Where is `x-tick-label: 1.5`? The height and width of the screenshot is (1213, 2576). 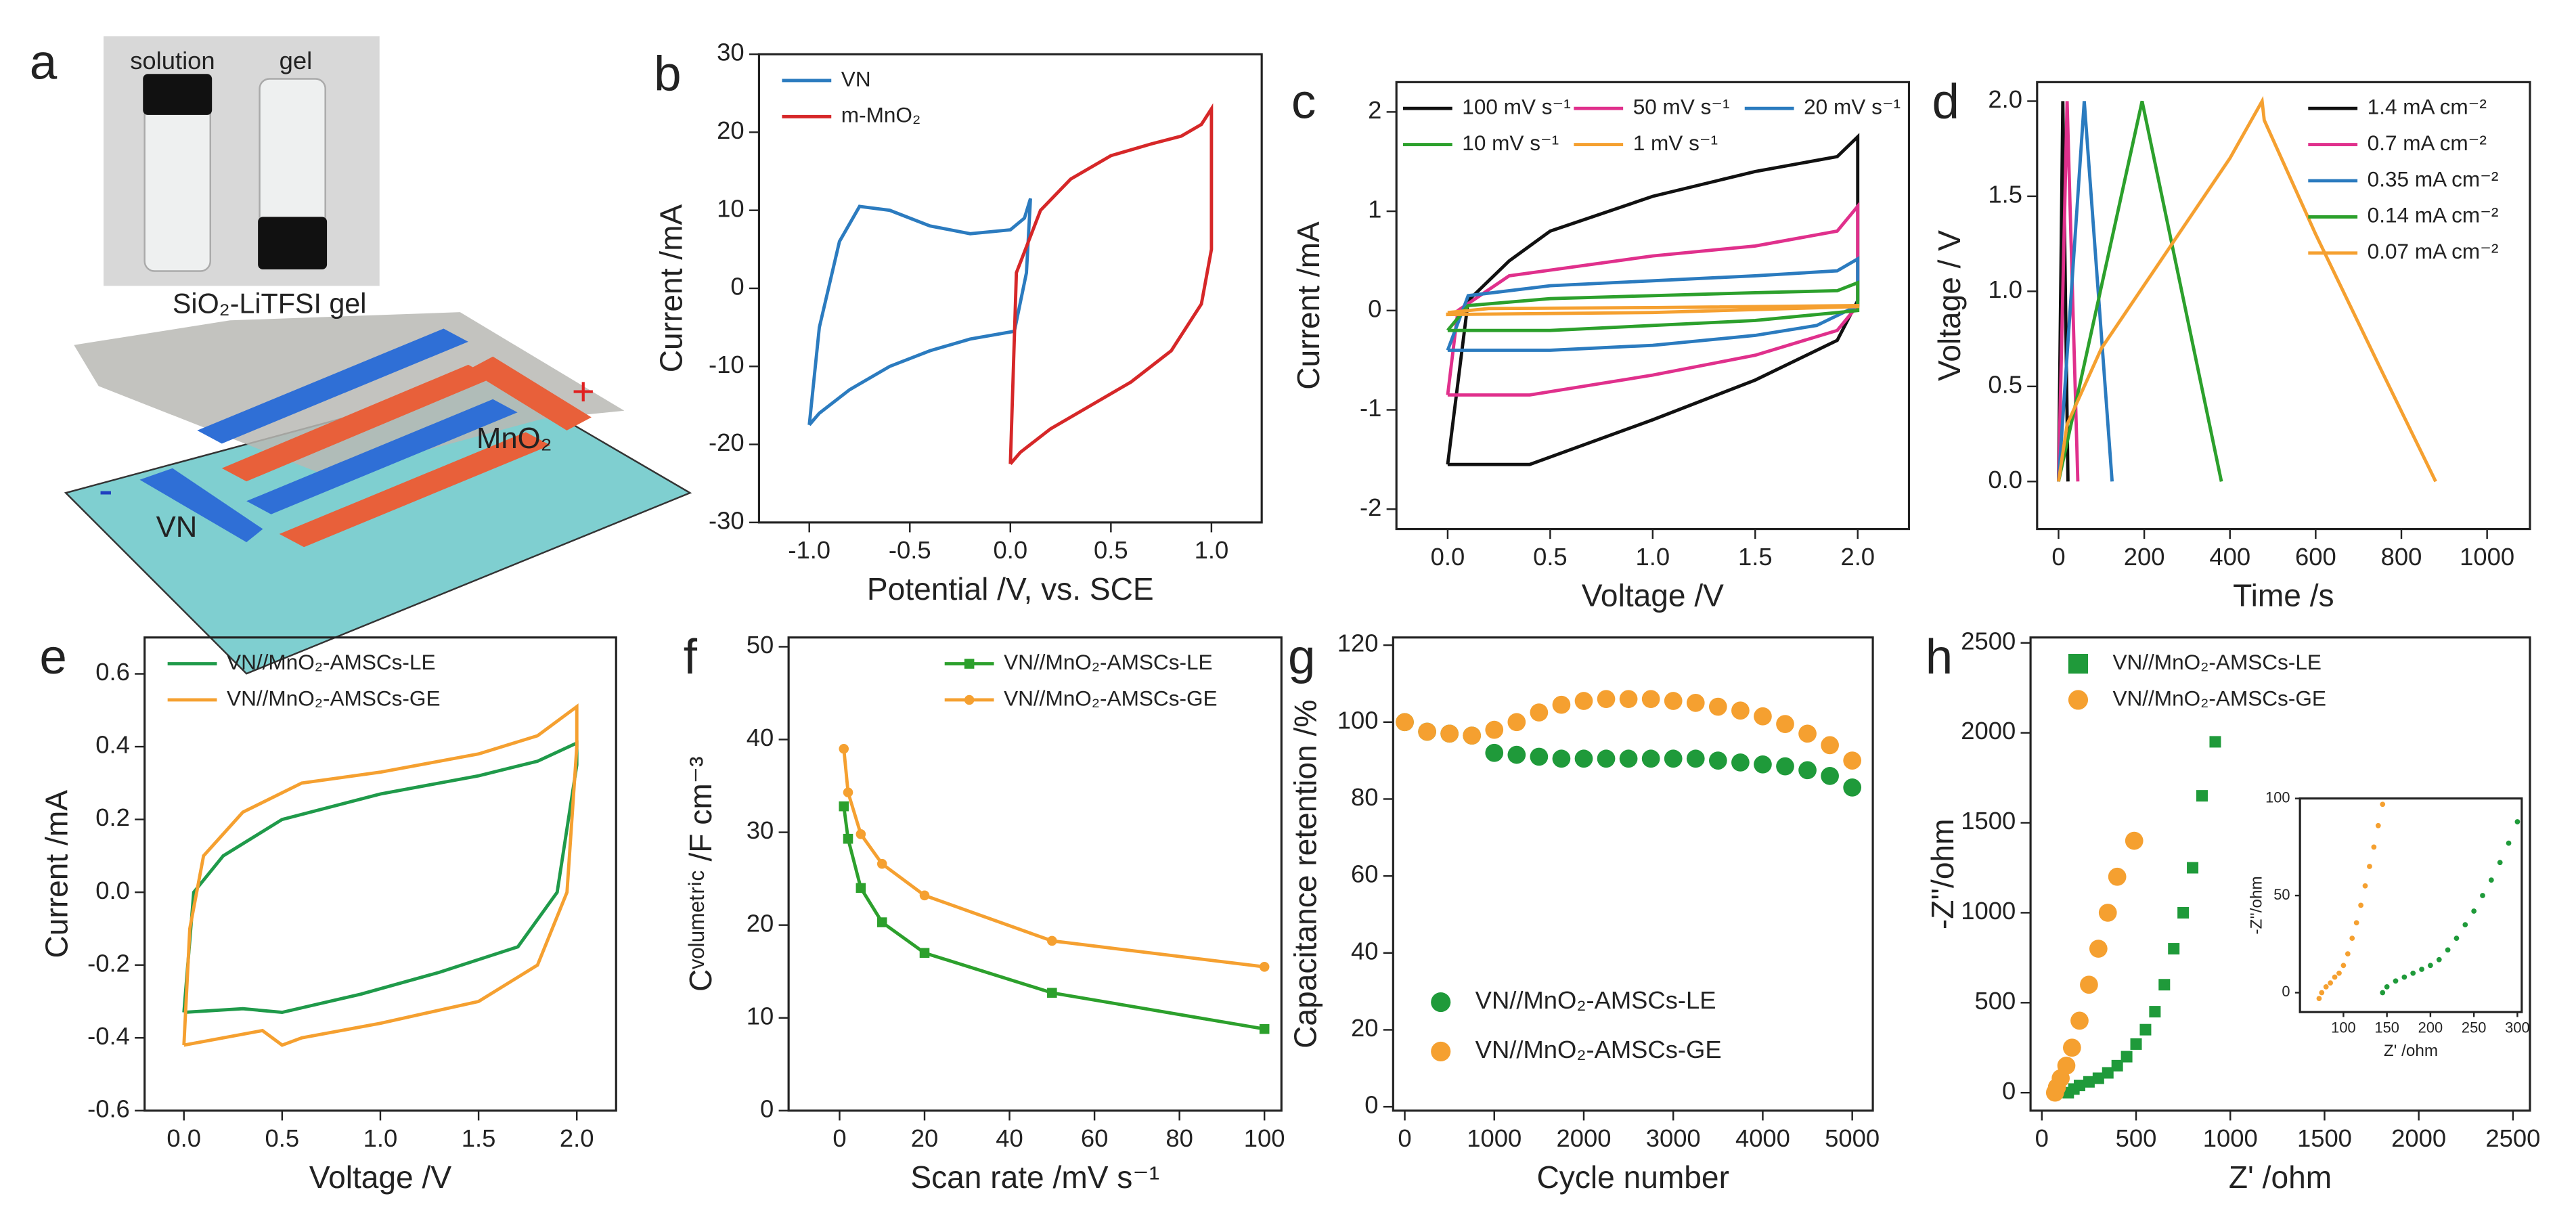 x-tick-label: 1.5 is located at coordinates (1755, 557).